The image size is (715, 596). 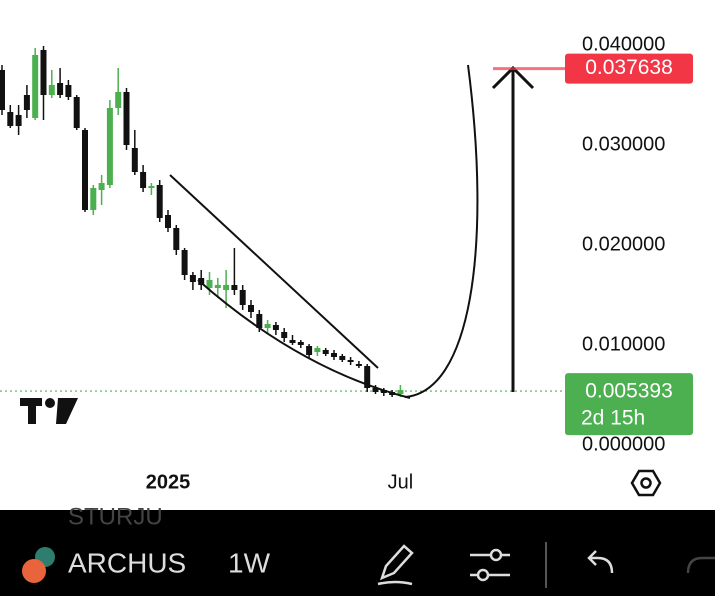 What do you see at coordinates (600, 562) in the screenshot?
I see `undo-button` at bounding box center [600, 562].